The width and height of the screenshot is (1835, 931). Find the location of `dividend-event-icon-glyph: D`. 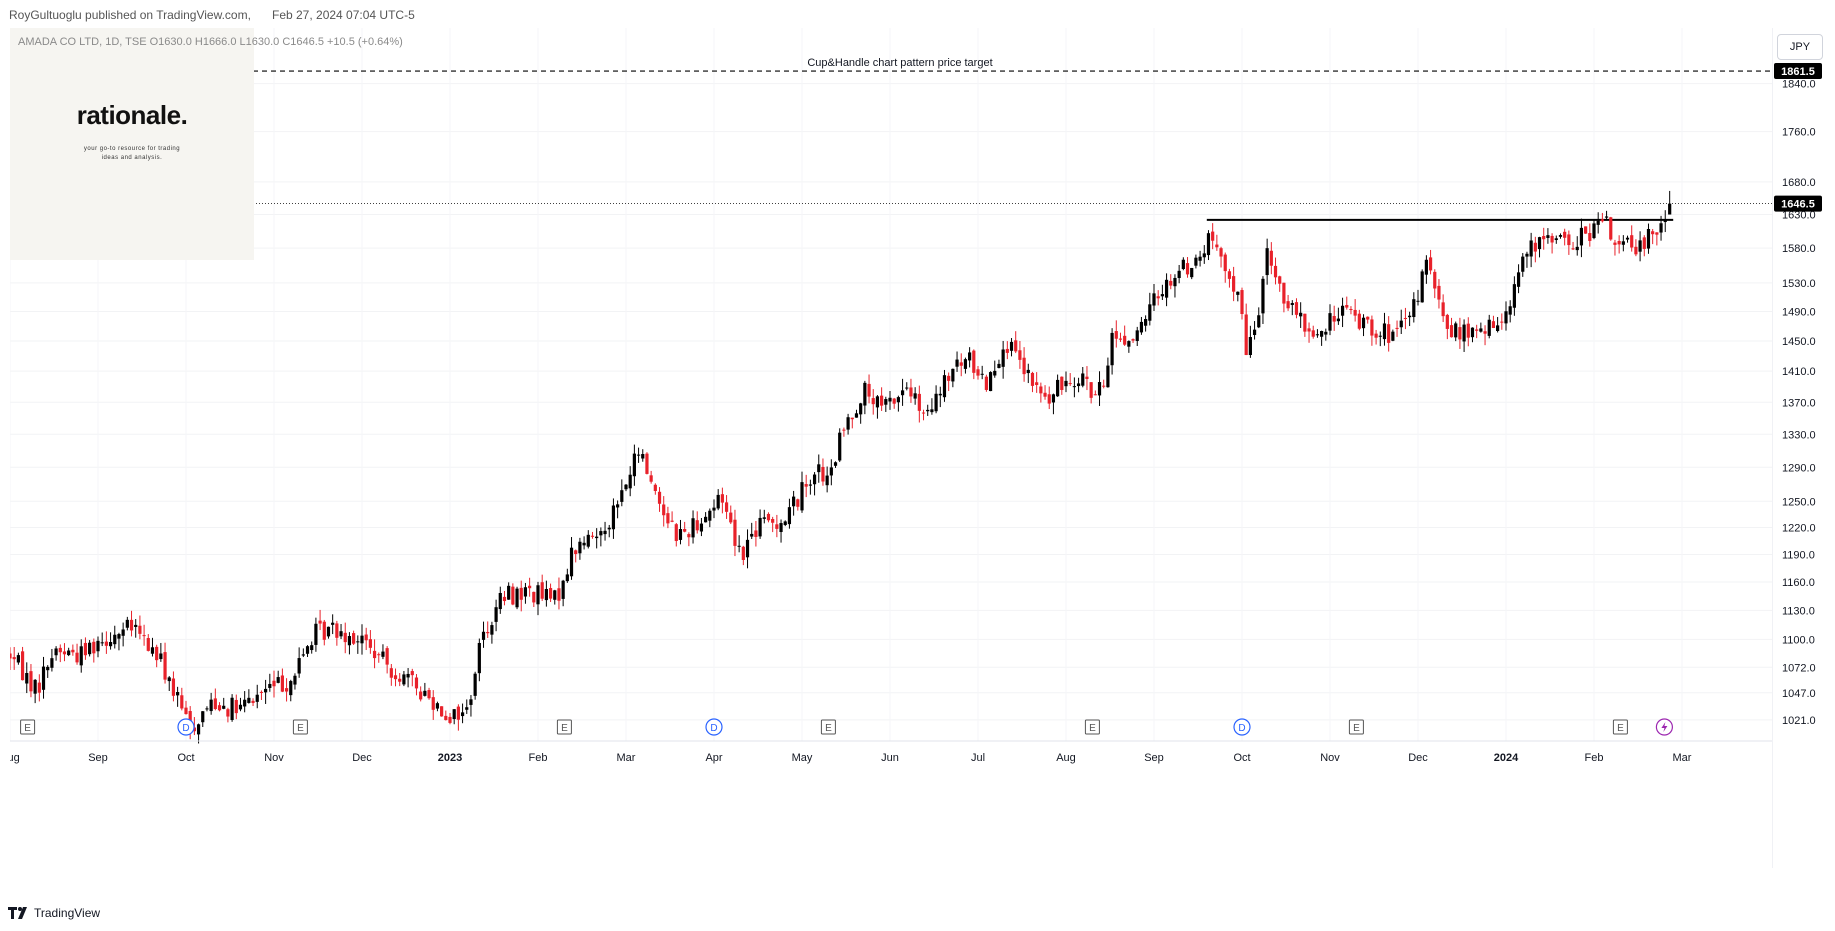

dividend-event-icon-glyph: D is located at coordinates (1241, 728).